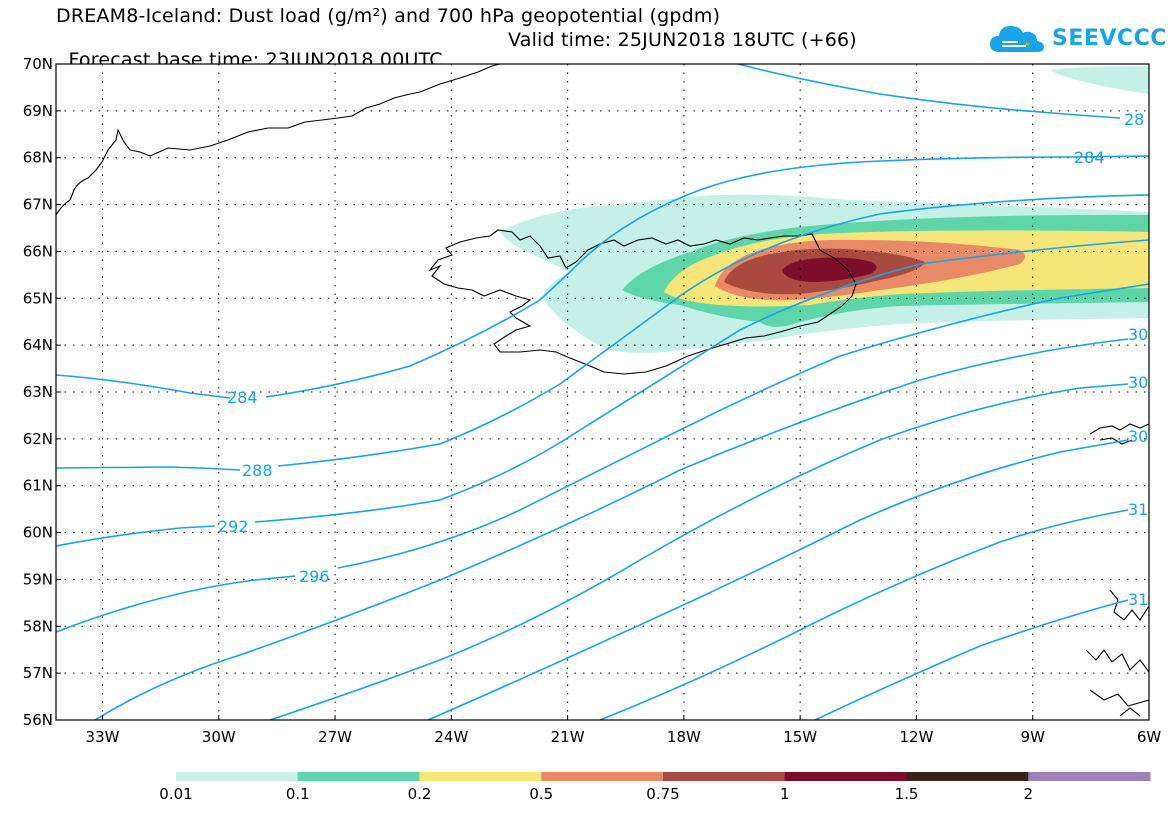  I want to click on lat-label: 64N, so click(38, 345).